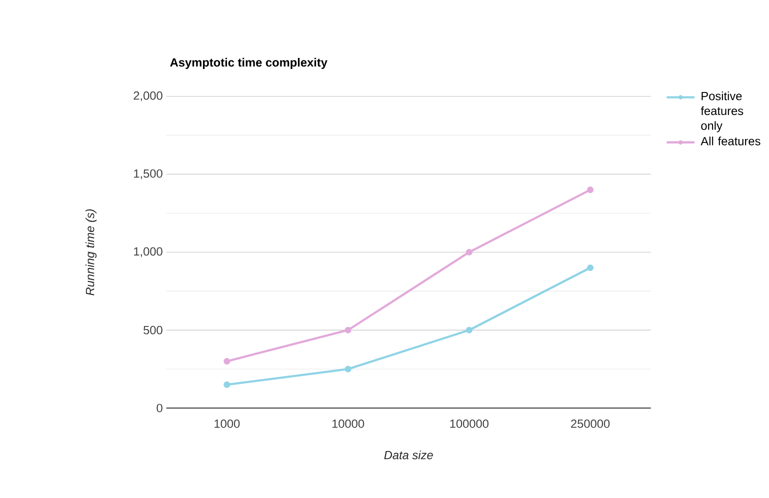 The image size is (769, 498). Describe the element at coordinates (408, 455) in the screenshot. I see `x-axis-title: Data size` at that location.